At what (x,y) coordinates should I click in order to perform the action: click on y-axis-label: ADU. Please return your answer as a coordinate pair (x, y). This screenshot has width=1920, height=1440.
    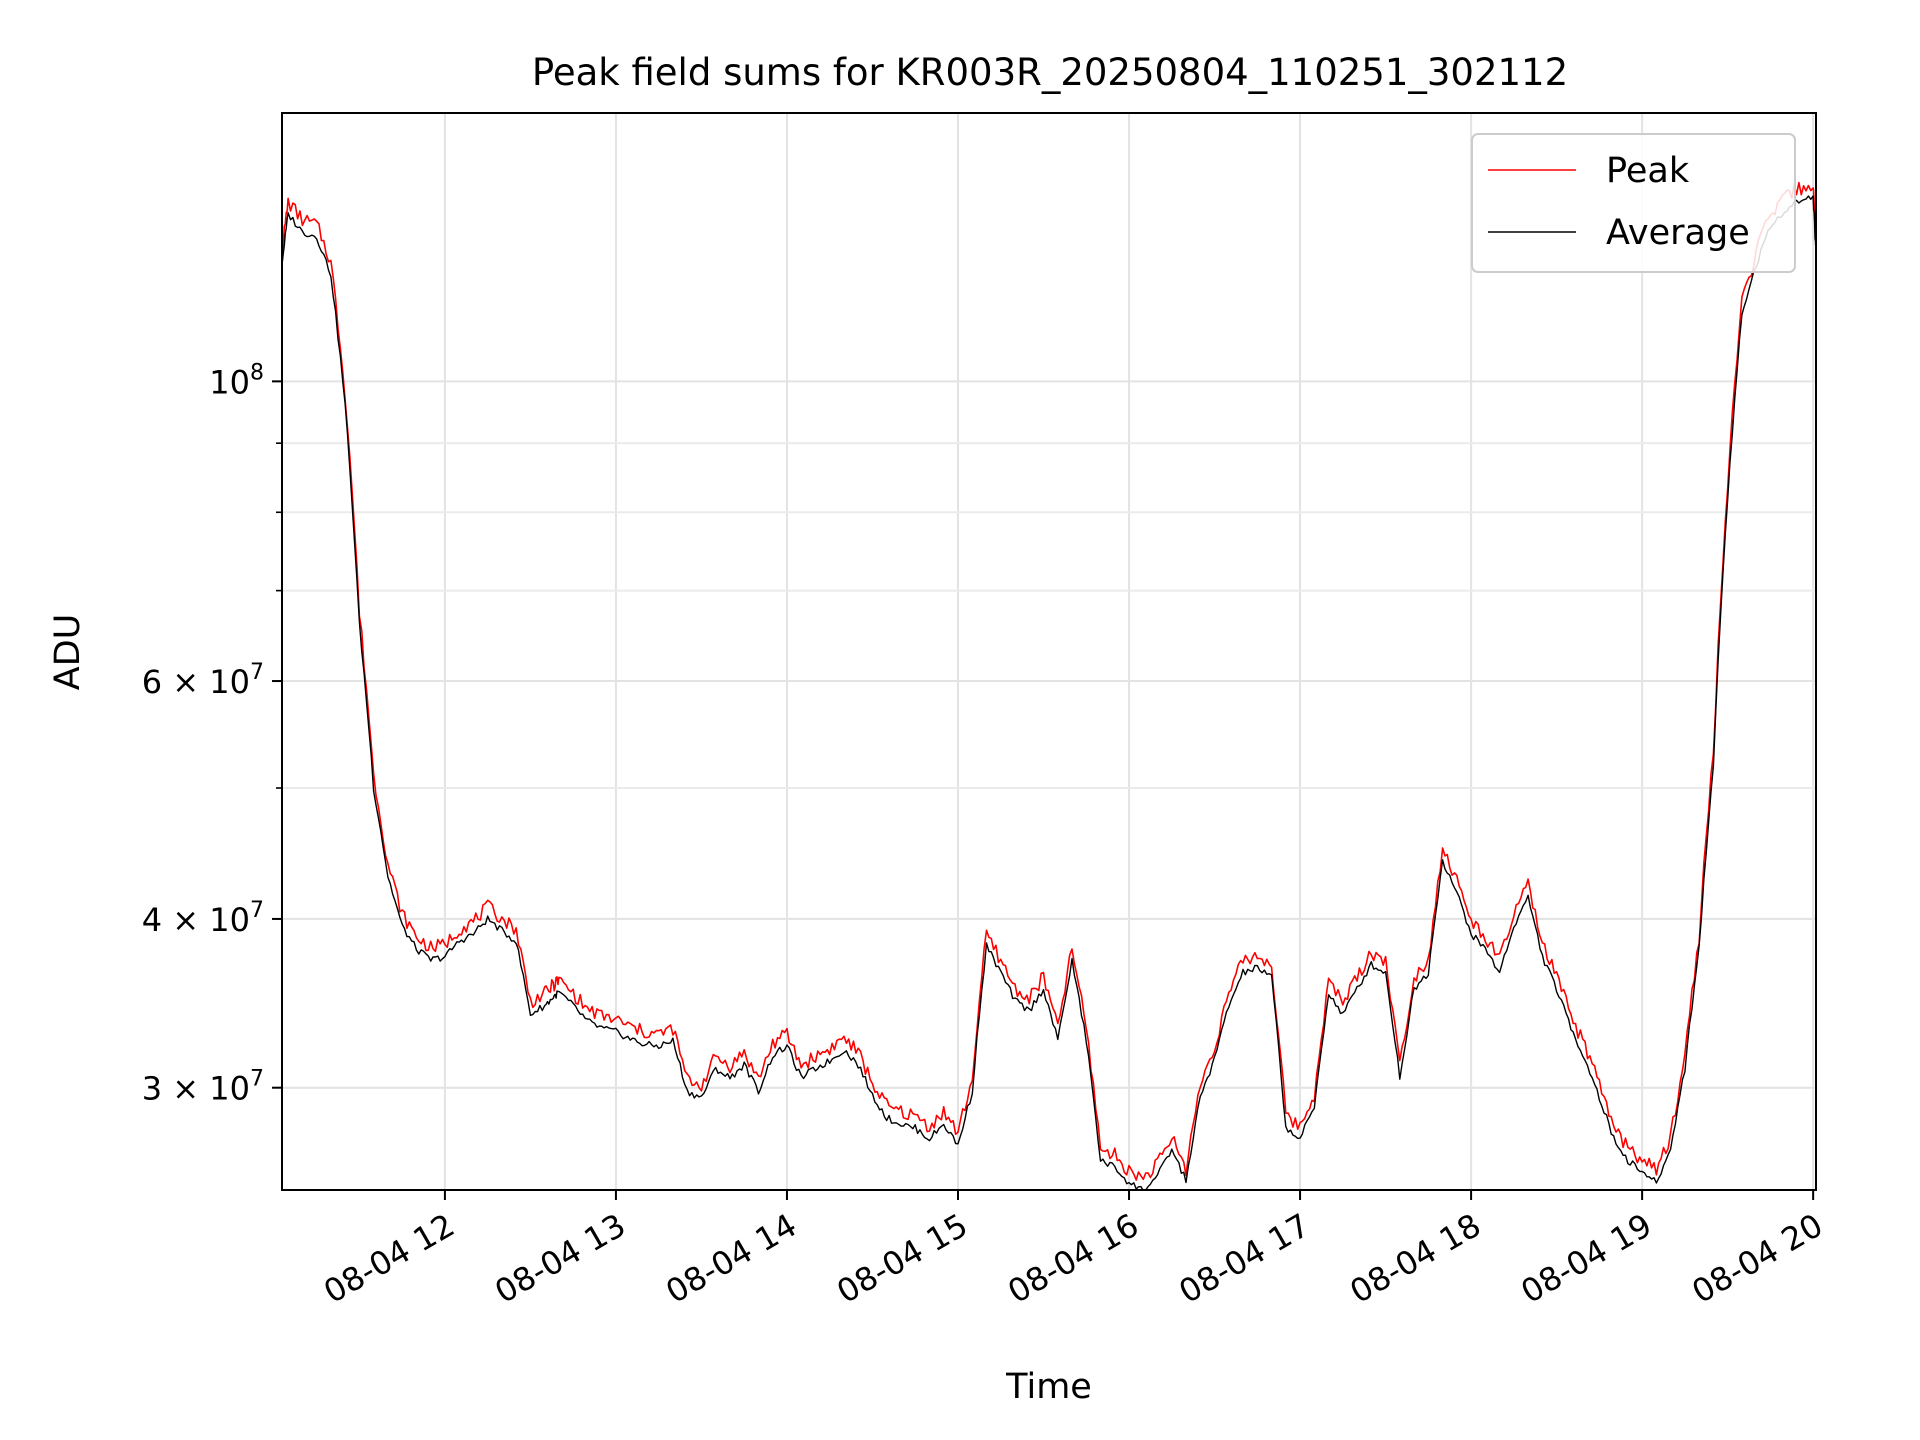
    Looking at the image, I should click on (68, 652).